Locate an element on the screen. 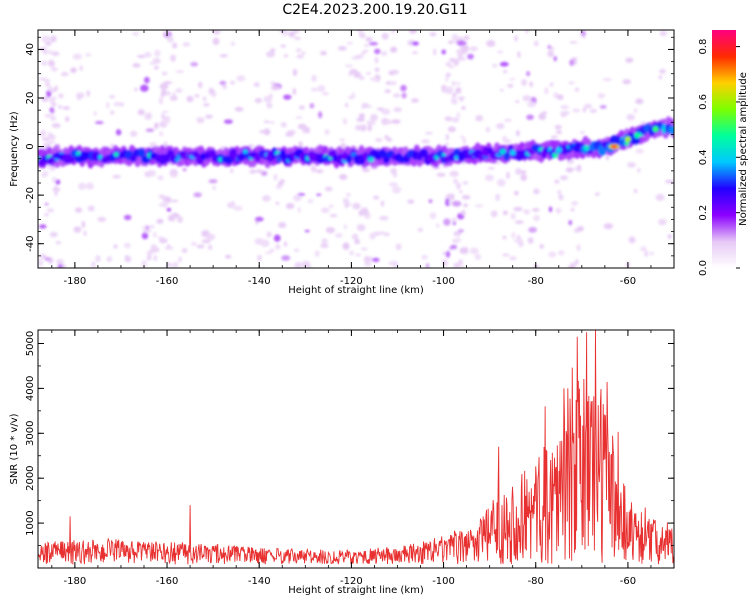  y-tick-label: 1000 is located at coordinates (30, 522).